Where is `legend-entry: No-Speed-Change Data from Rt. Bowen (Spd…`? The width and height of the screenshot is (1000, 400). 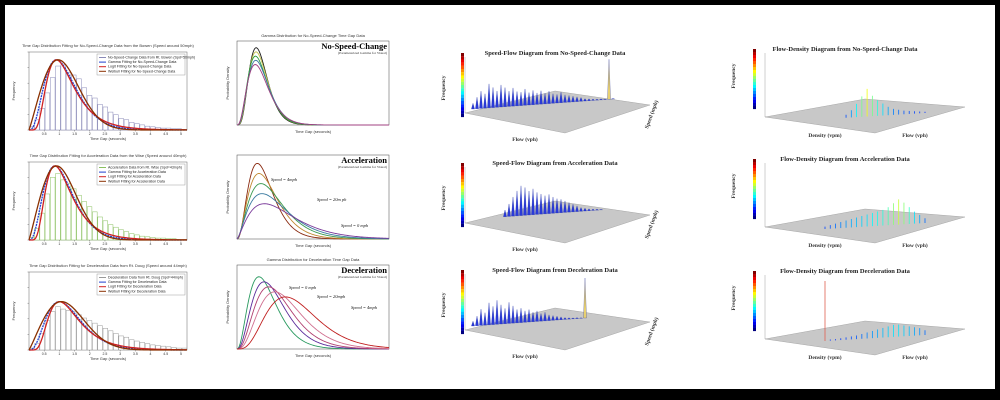 legend-entry: No-Speed-Change Data from Rt. Bowen (Spd… is located at coordinates (151, 58).